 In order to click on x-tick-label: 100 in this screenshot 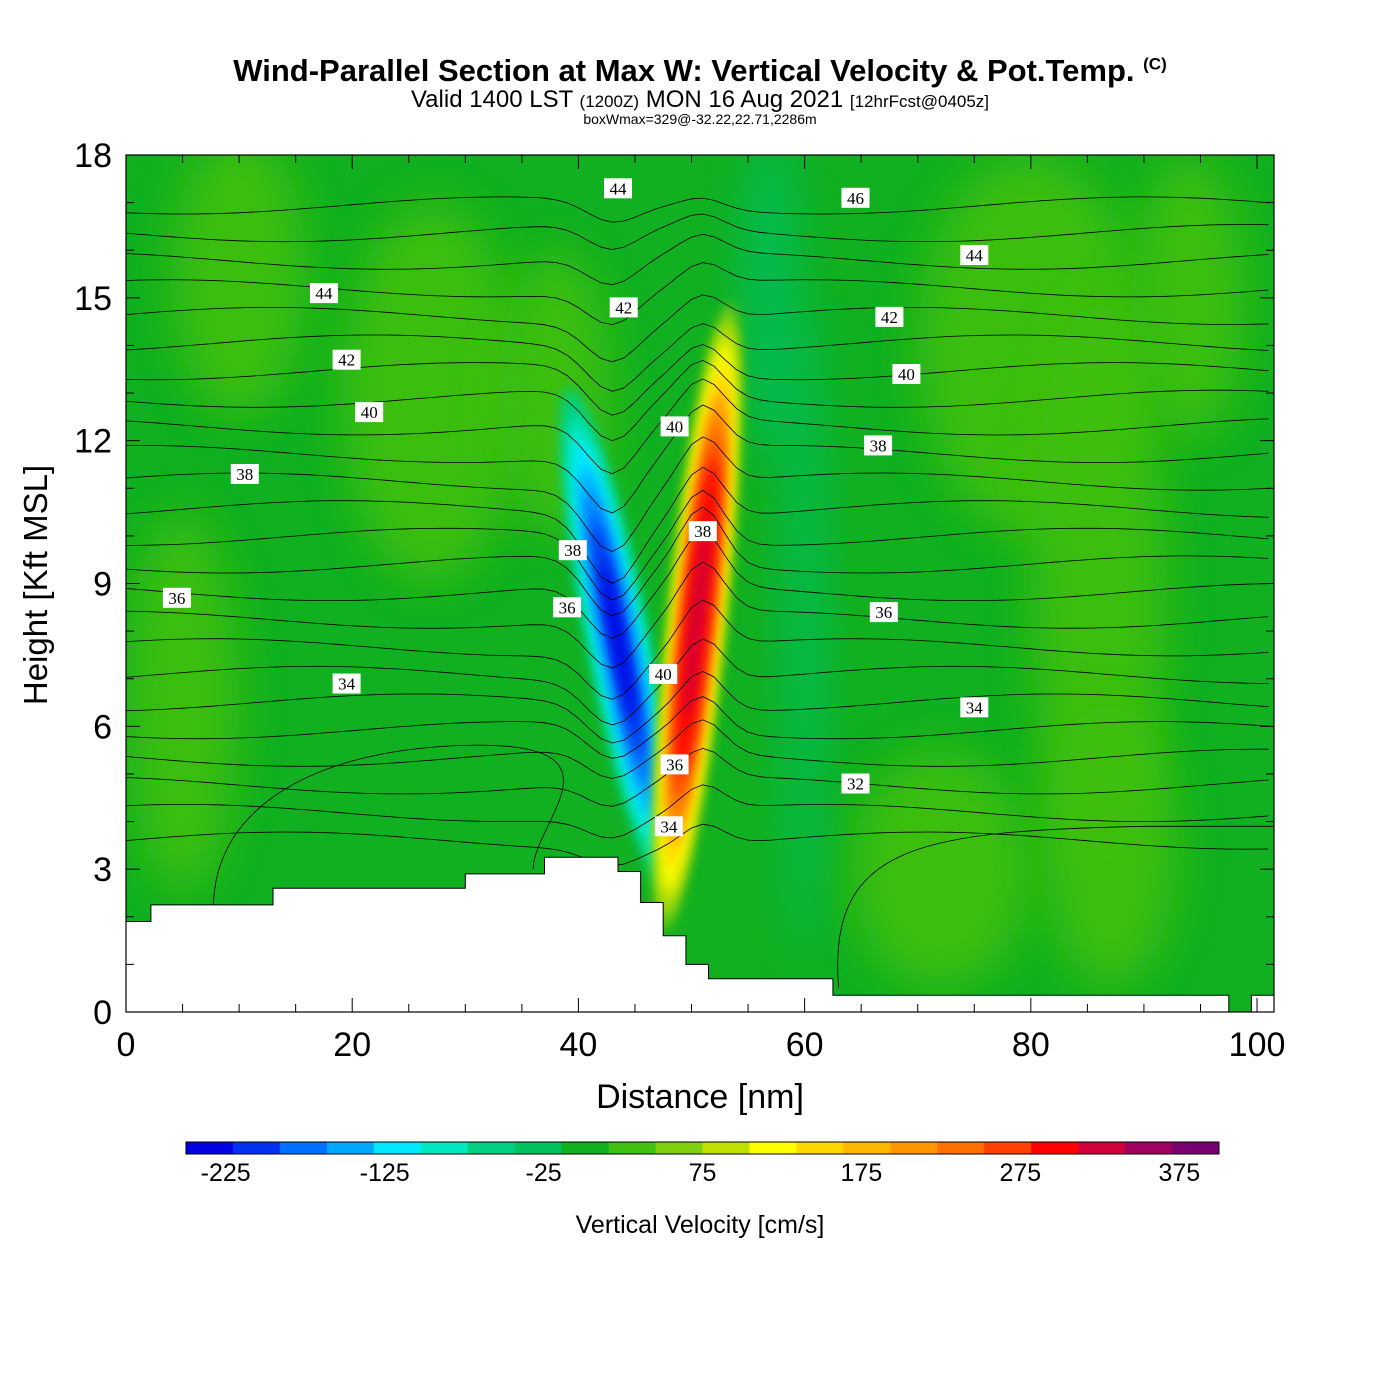, I will do `click(1257, 1045)`.